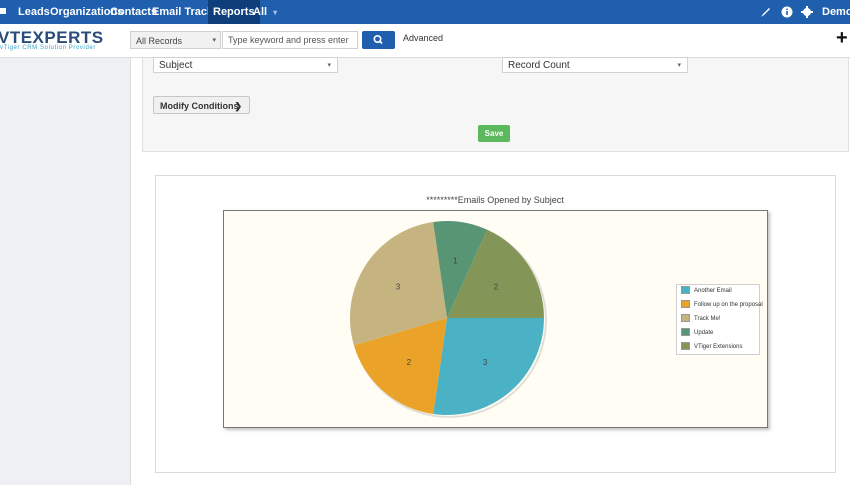 This screenshot has width=850, height=485. What do you see at coordinates (423, 38) in the screenshot?
I see `advanced-search-link: Advanced` at bounding box center [423, 38].